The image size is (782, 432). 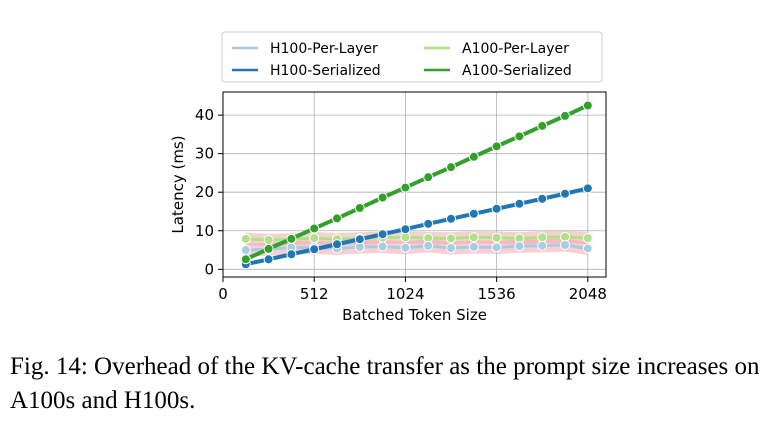 What do you see at coordinates (412, 57) in the screenshot?
I see `legend-box` at bounding box center [412, 57].